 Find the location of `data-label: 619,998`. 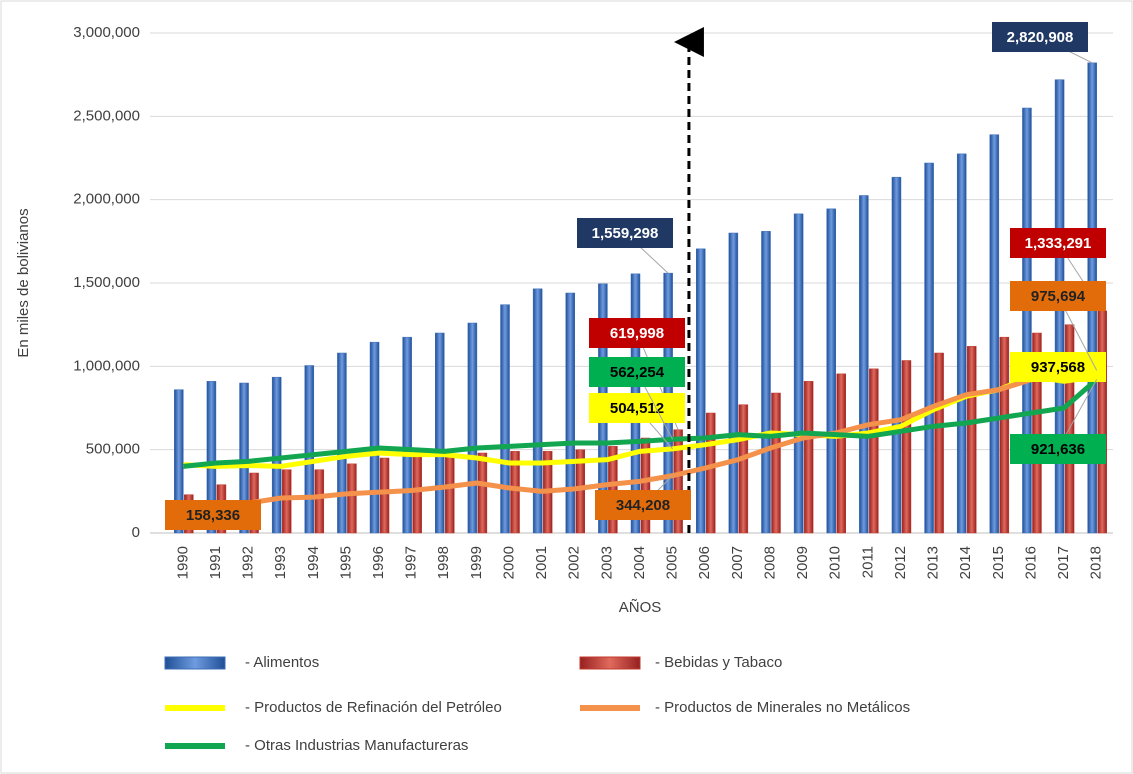

data-label: 619,998 is located at coordinates (637, 333).